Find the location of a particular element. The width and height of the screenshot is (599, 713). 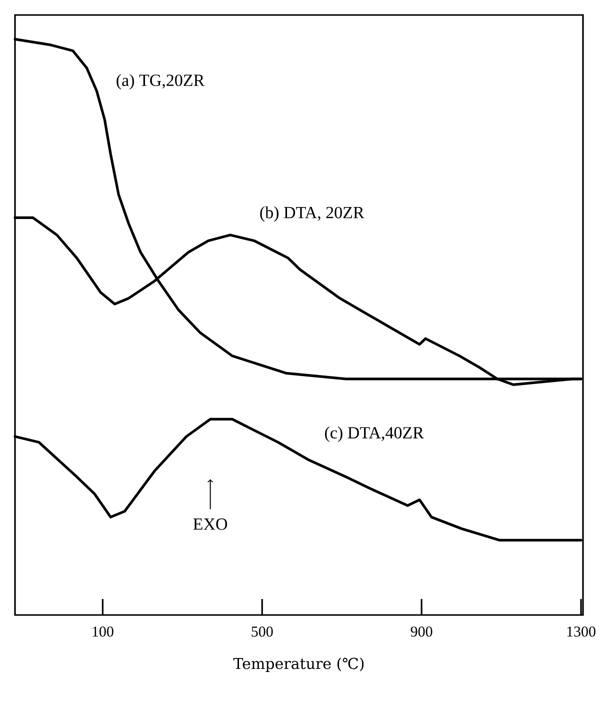

series-label: (a) TG,20ZR is located at coordinates (160, 82).